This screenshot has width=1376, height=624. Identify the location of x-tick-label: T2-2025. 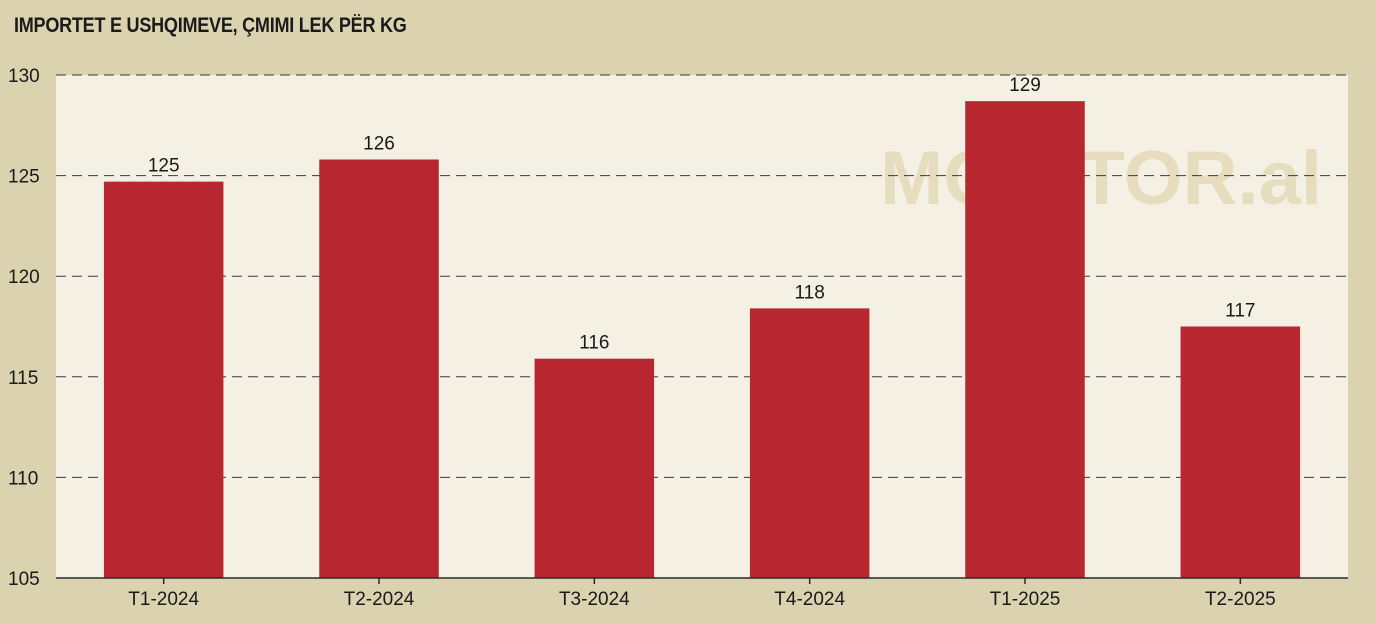
(1240, 599).